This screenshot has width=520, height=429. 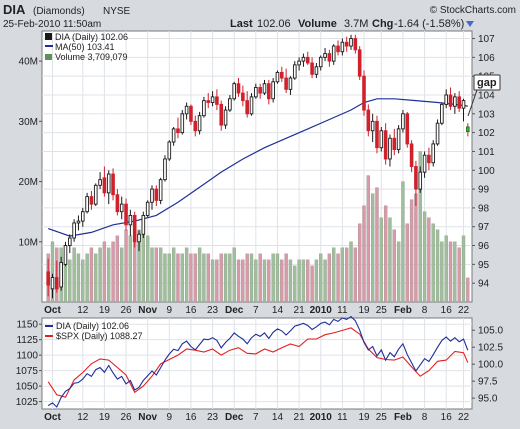 I want to click on spx-axis: 1025 1050 1075 1100 1125 1150, so click(x=29, y=364).